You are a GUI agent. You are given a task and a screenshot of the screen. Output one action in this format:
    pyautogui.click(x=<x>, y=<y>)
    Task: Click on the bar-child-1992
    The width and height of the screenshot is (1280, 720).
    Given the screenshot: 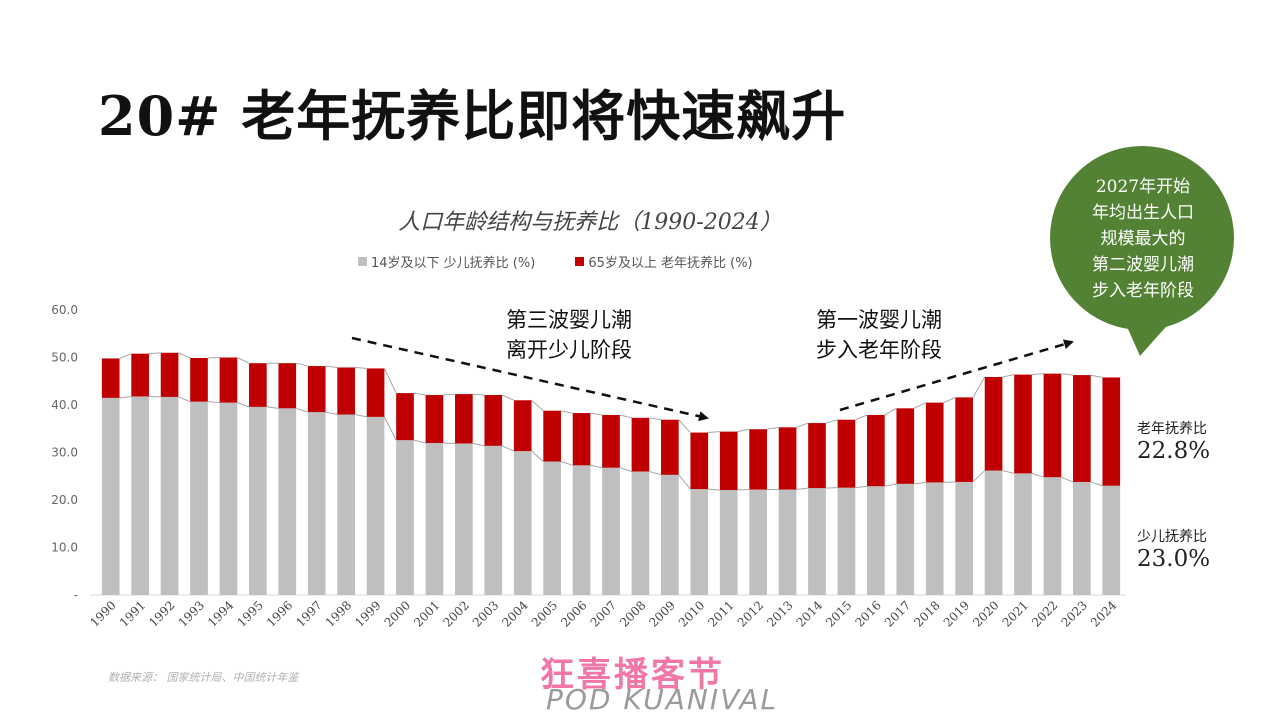 What is the action you would take?
    pyautogui.click(x=169, y=495)
    